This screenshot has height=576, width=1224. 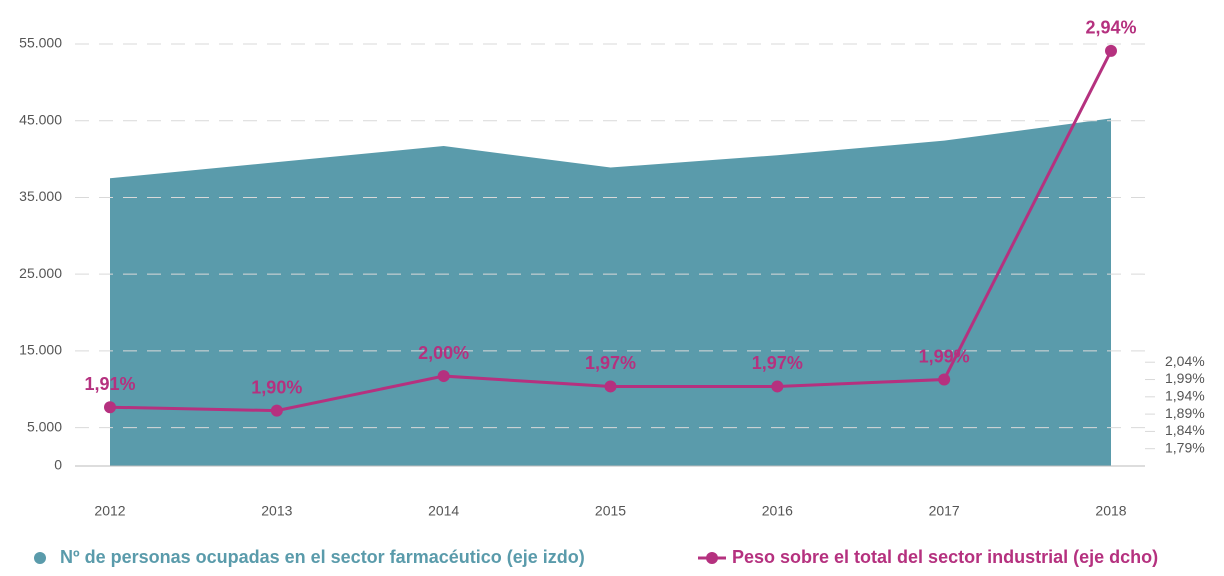 What do you see at coordinates (109, 511) in the screenshot?
I see `x-tick-label: 2012` at bounding box center [109, 511].